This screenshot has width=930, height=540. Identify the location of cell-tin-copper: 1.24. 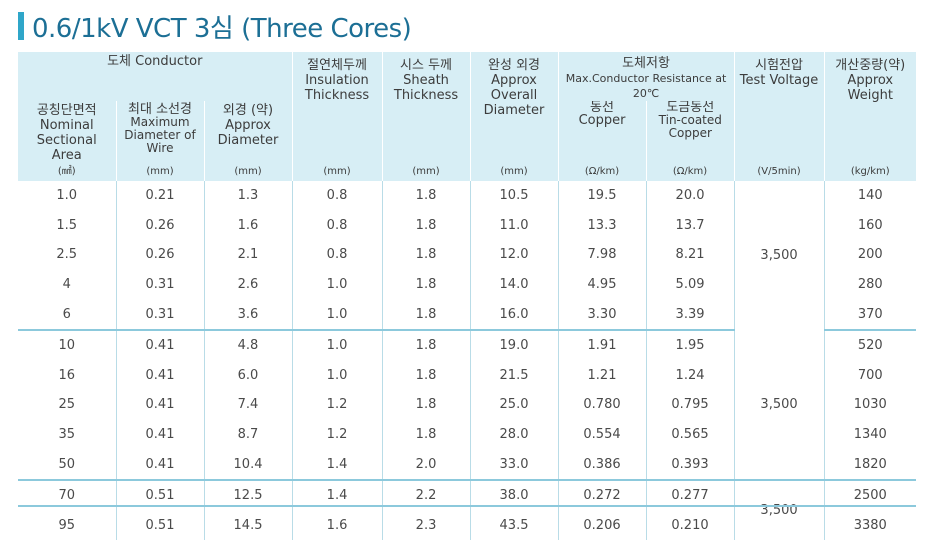
(690, 375).